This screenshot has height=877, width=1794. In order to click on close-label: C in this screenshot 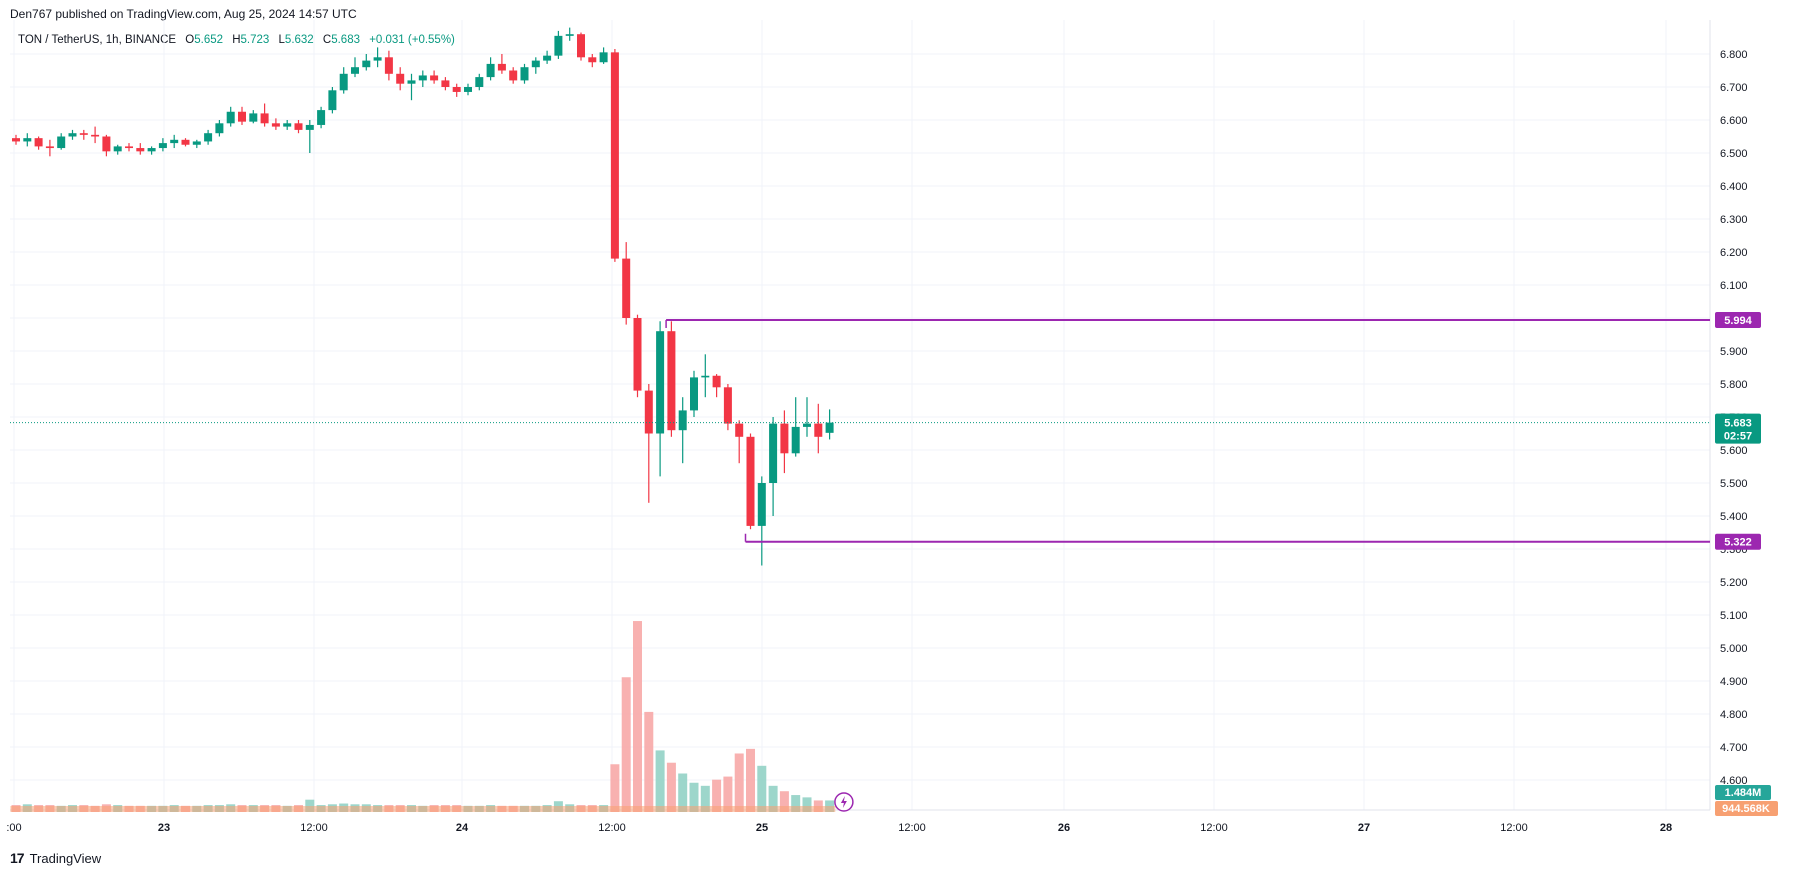, I will do `click(327, 40)`.